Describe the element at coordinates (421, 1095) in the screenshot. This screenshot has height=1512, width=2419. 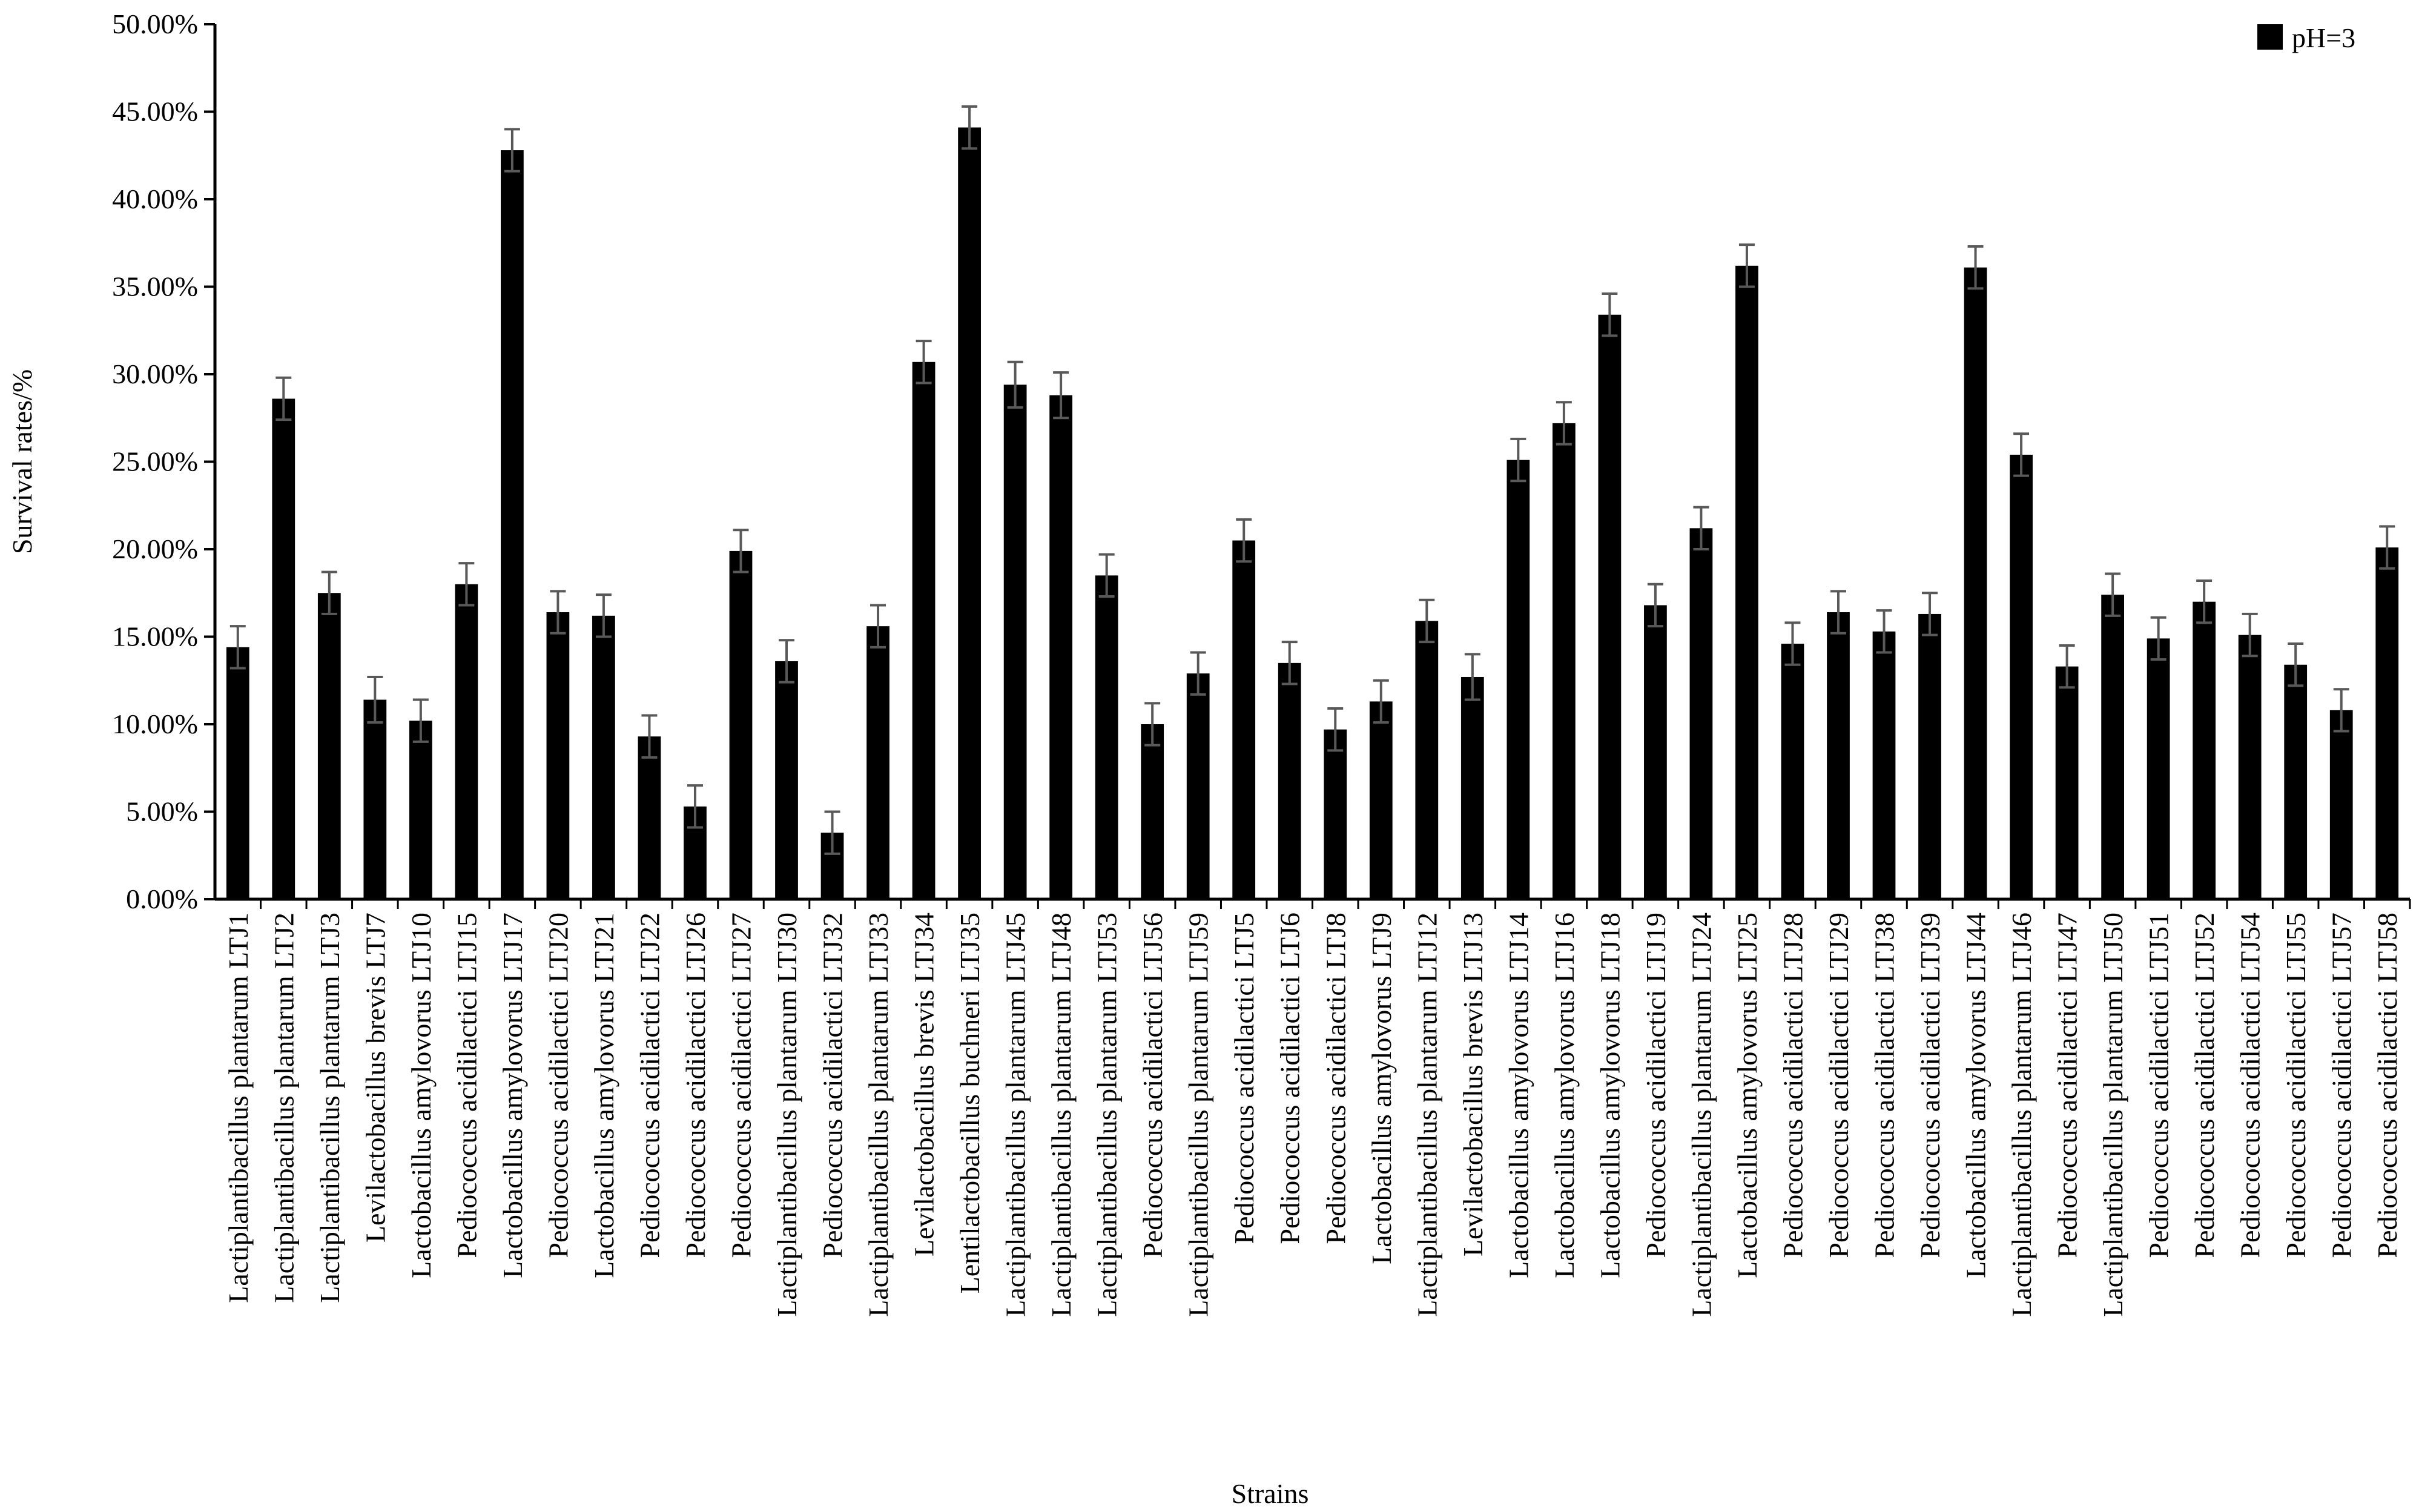
I see `x-tick-label: Lactobacillus amylovorus LTJ10` at that location.